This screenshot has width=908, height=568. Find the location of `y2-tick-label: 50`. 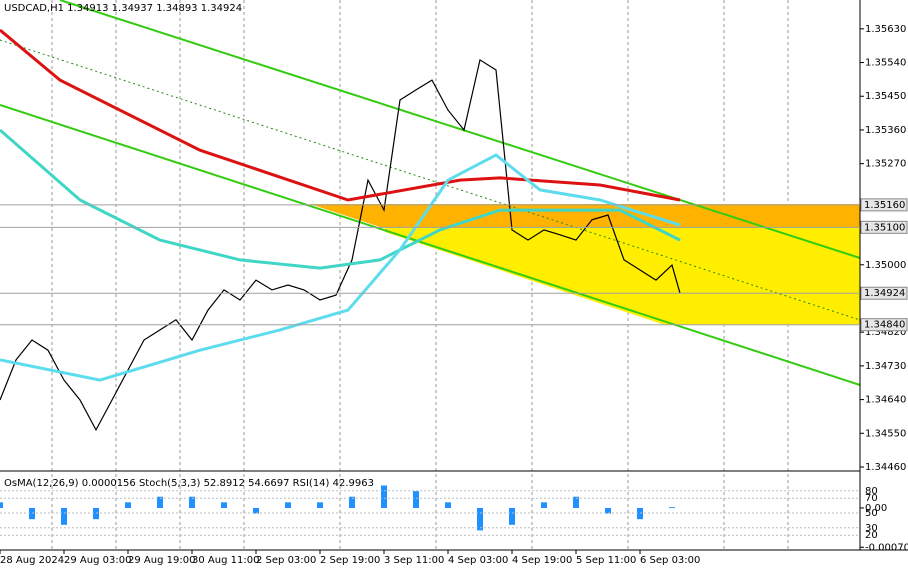

y2-tick-label: 50 is located at coordinates (871, 513).